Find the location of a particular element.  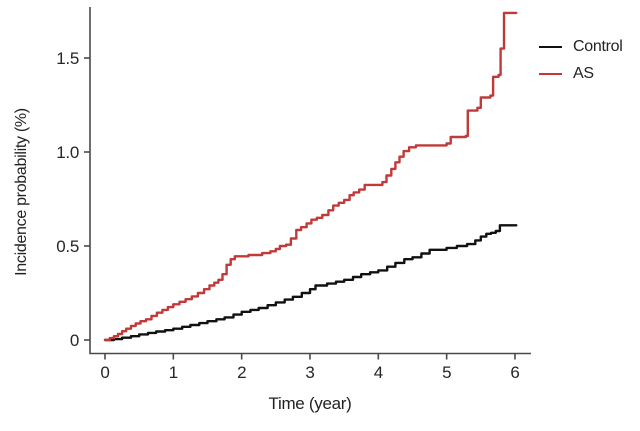

x-tick-label: 0 is located at coordinates (104, 372).